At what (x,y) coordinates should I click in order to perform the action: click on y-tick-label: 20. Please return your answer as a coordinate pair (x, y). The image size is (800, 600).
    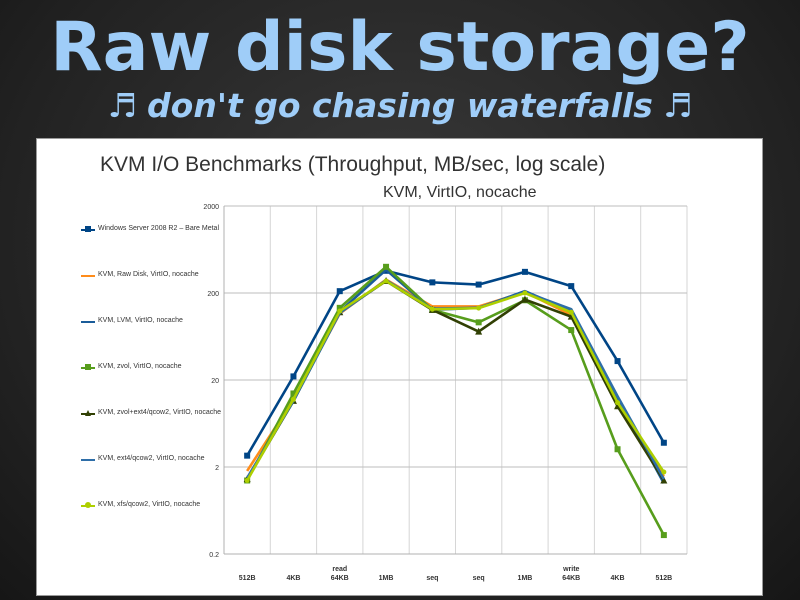
    Looking at the image, I should click on (215, 381).